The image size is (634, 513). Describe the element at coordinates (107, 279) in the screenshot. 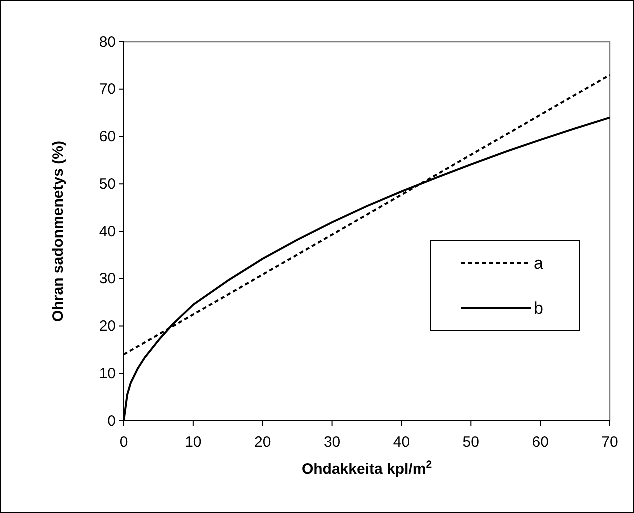

I see `y-tick-label: 30` at that location.